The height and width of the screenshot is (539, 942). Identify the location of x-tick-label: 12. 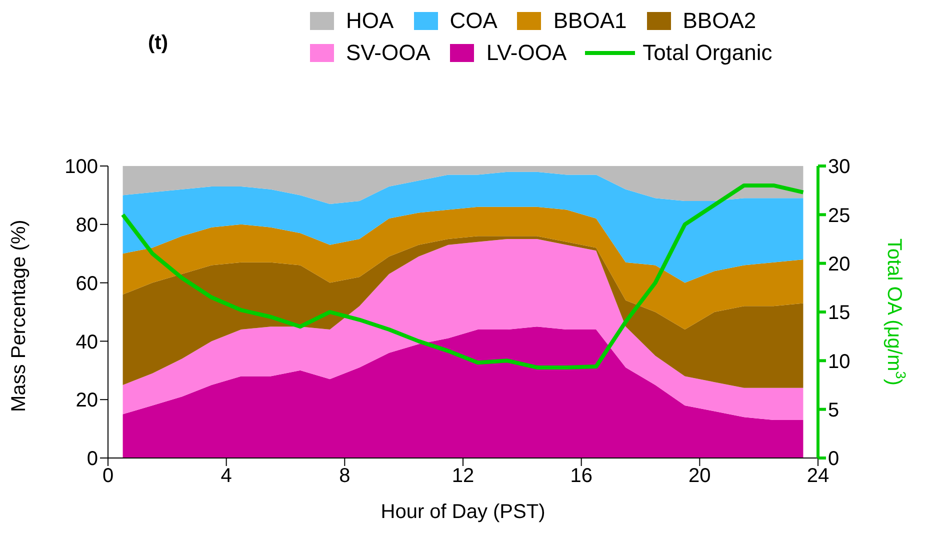
(463, 476).